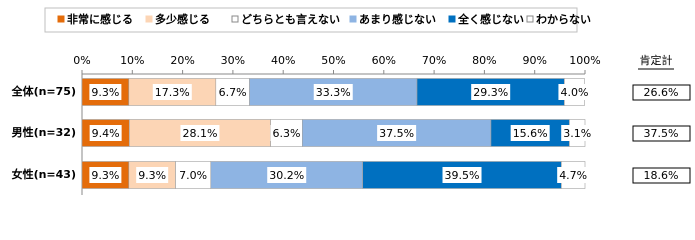  I want to click on value-label: 4.0%, so click(574, 92).